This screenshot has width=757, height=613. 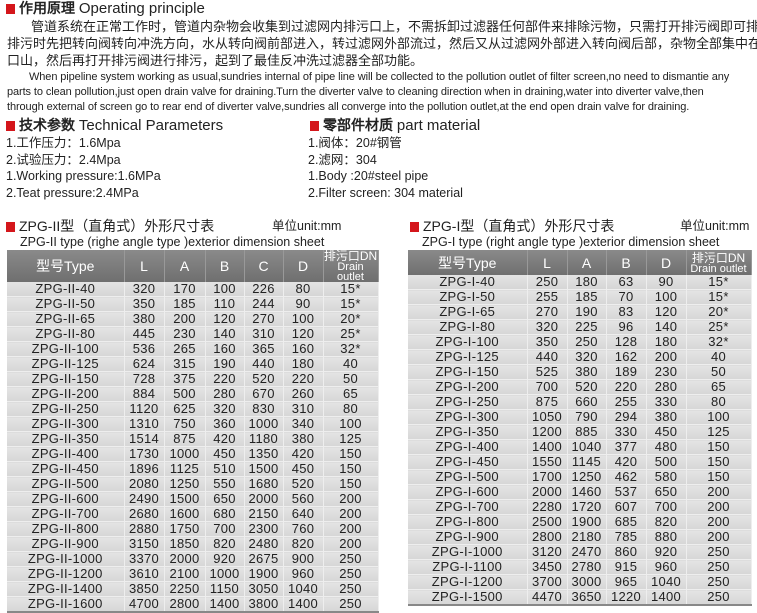 What do you see at coordinates (355, 143) in the screenshot?
I see `material-item: 1.阀体：20#钢管` at bounding box center [355, 143].